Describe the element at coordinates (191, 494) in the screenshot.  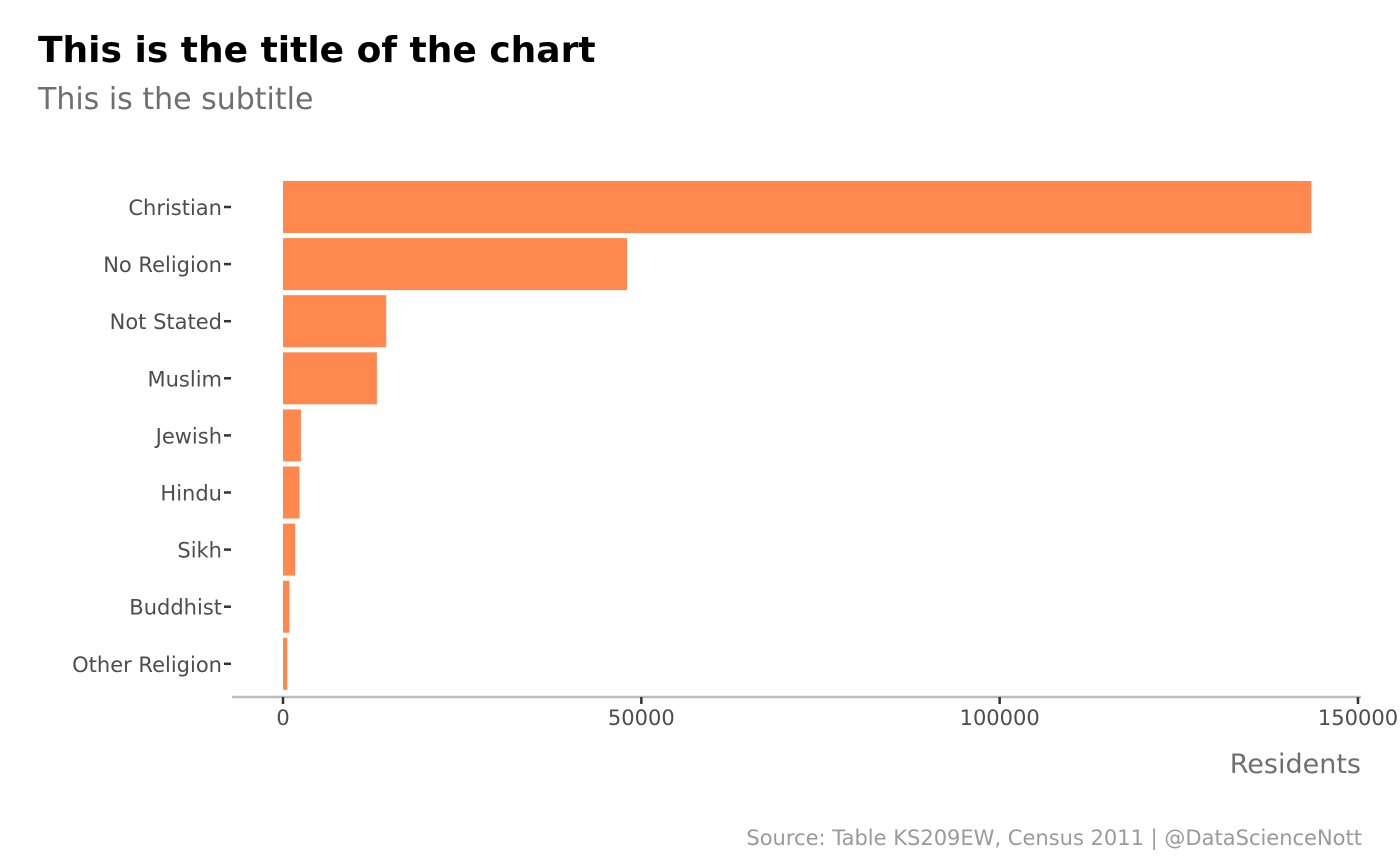
I see `y-tick-label: Hindu` at that location.